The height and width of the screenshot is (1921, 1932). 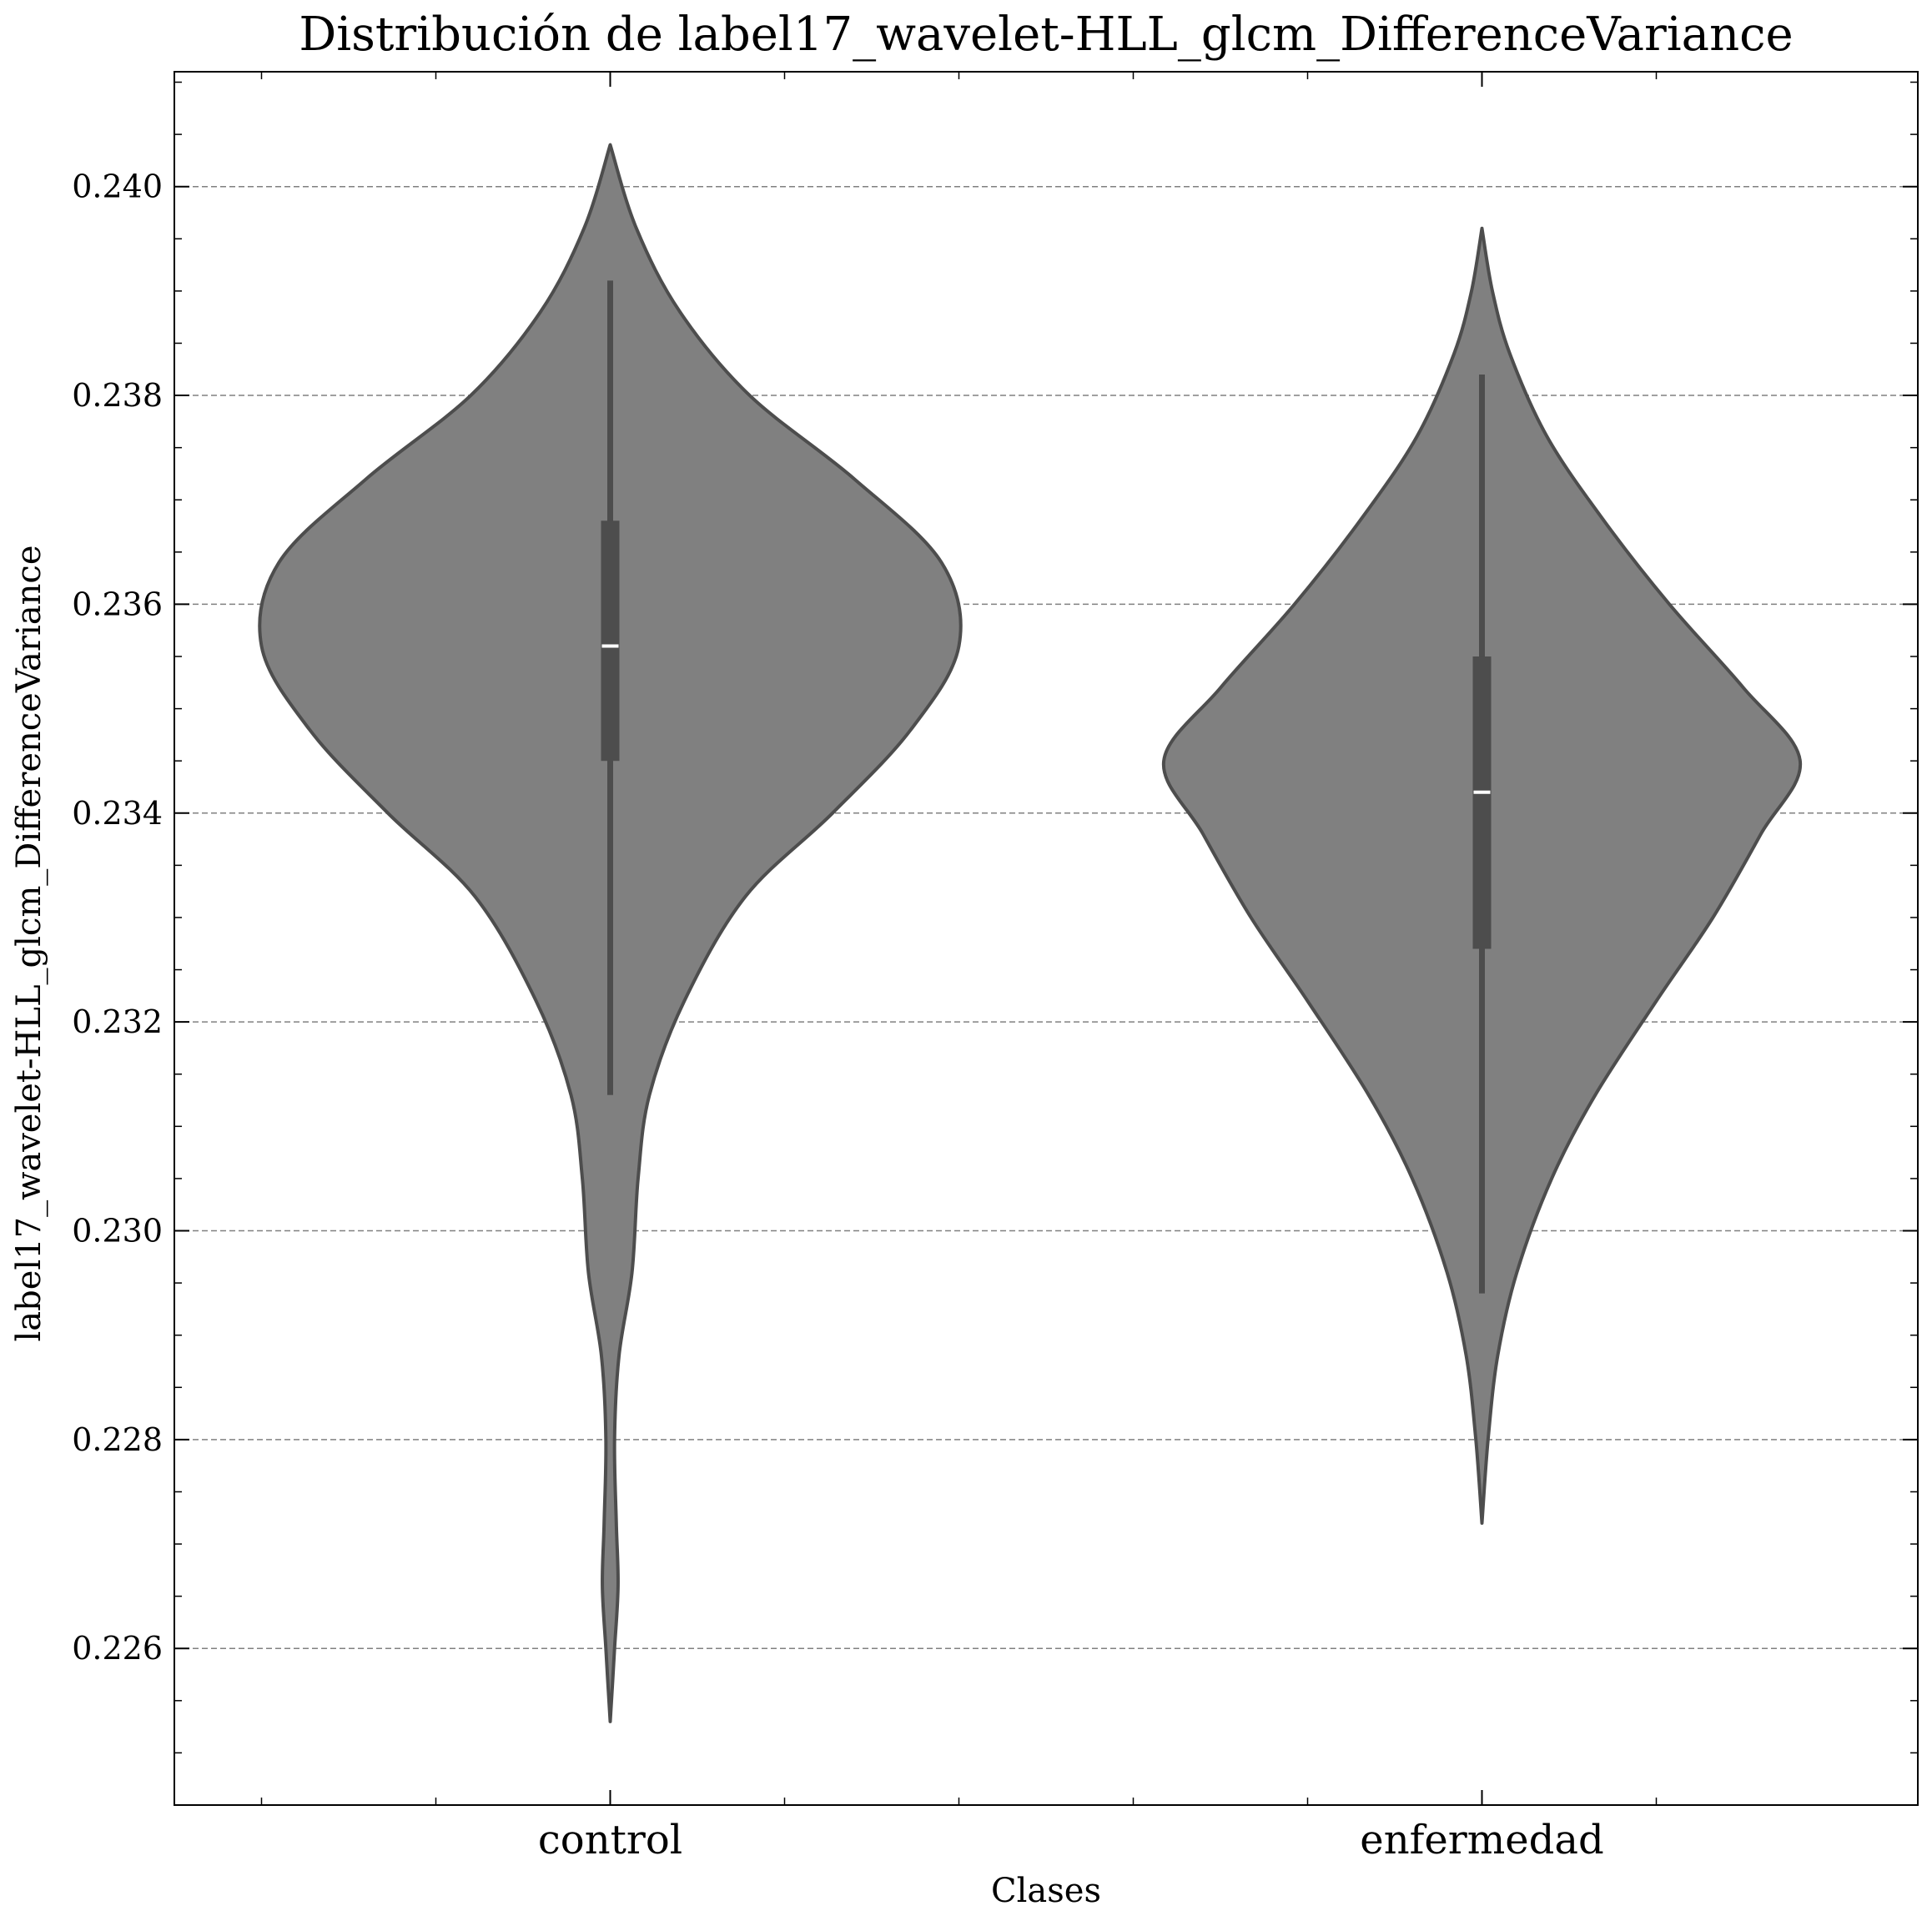 I want to click on y-tick-label: 0.228, so click(x=117, y=1439).